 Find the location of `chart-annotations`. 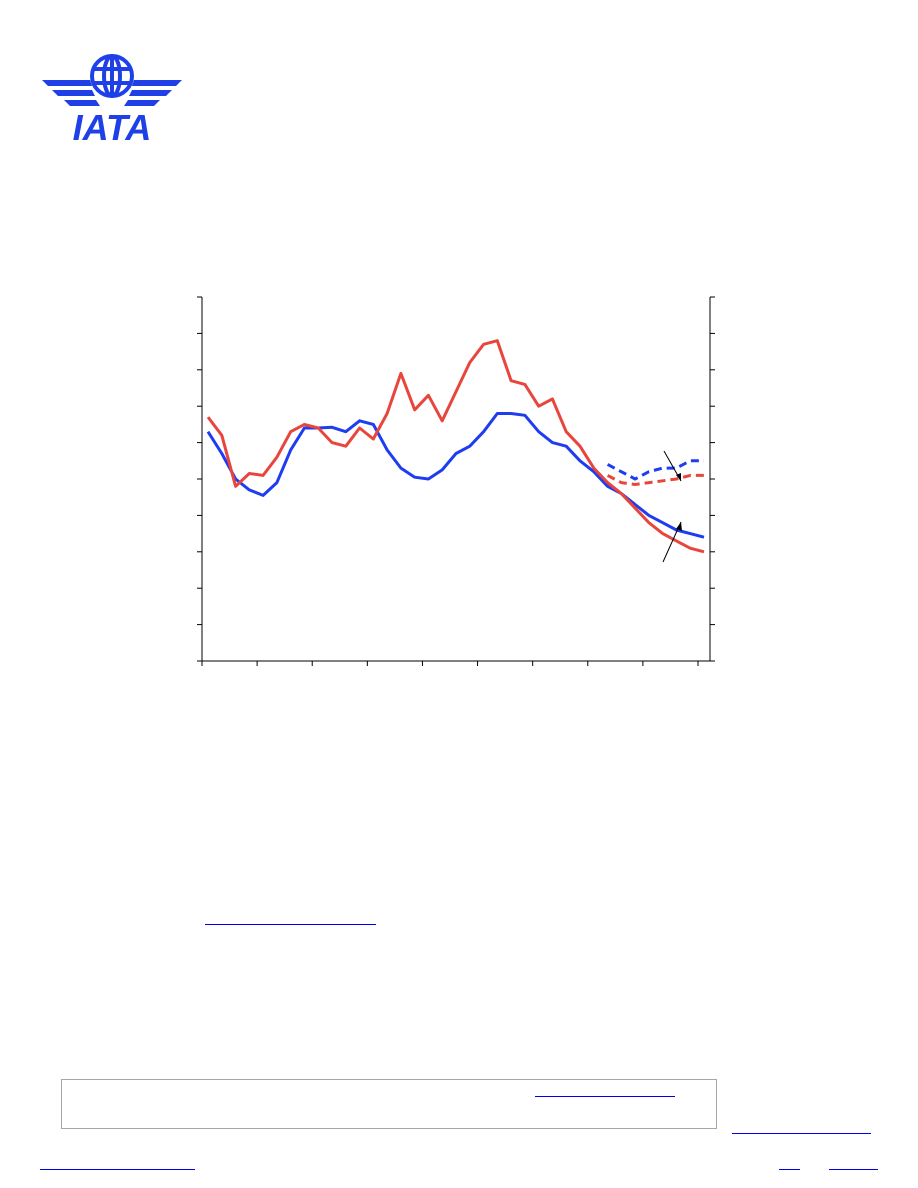

chart-annotations is located at coordinates (672, 506).